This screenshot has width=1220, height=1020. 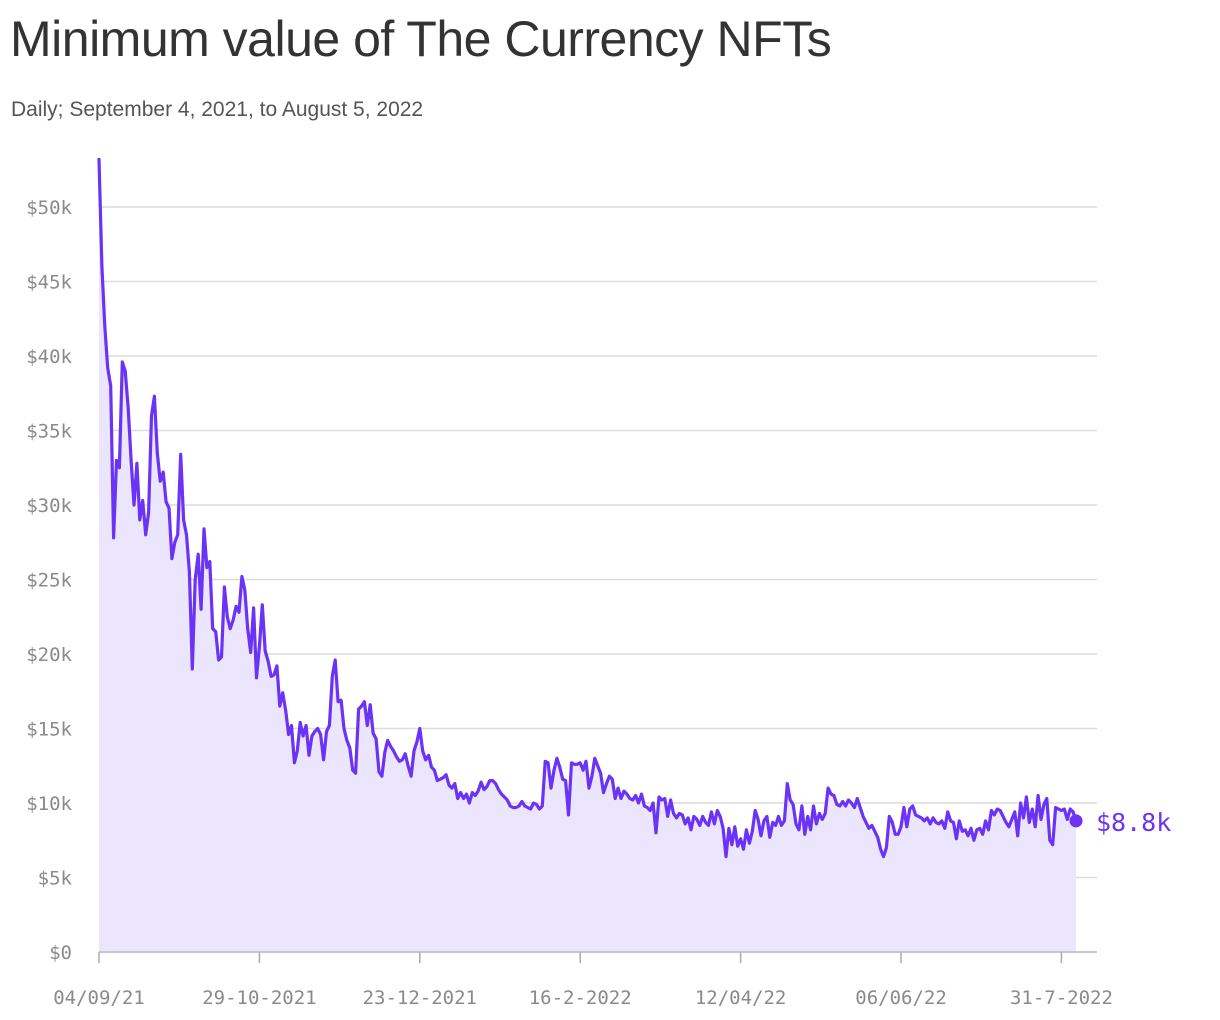 What do you see at coordinates (49, 357) in the screenshot?
I see `y-tick-label: $40k` at bounding box center [49, 357].